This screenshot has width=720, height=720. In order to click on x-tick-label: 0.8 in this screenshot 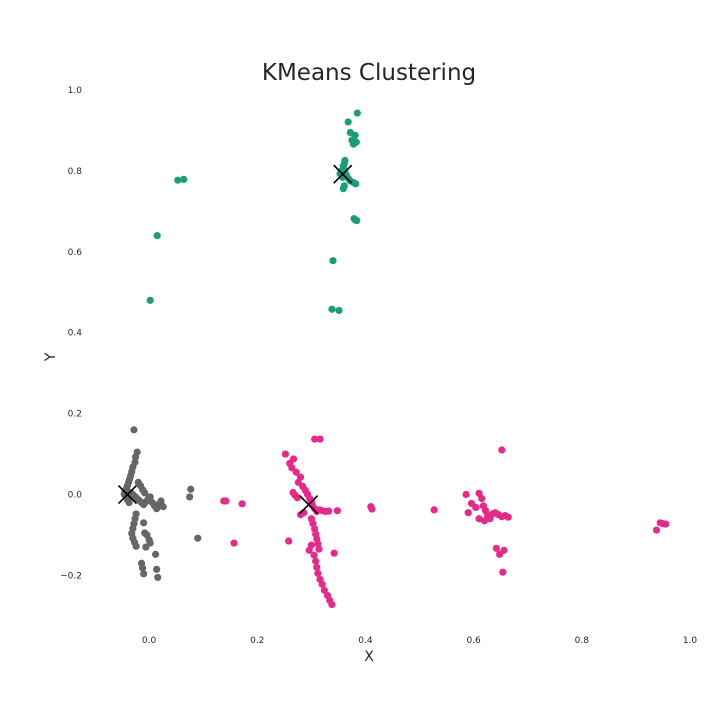, I will do `click(582, 641)`.